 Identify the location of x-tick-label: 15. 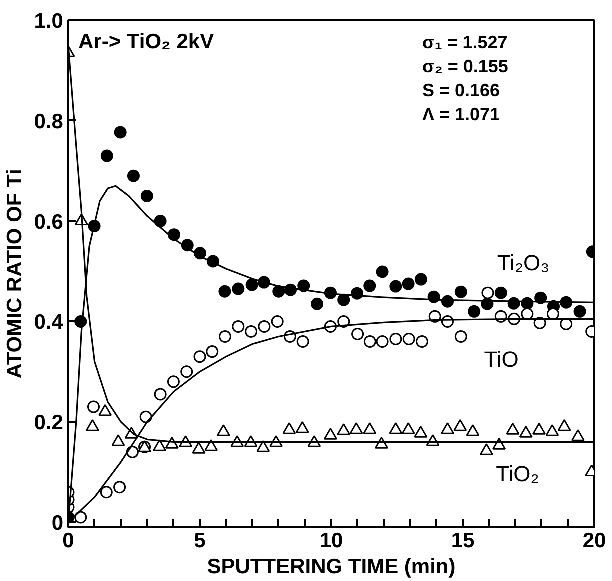
(463, 541).